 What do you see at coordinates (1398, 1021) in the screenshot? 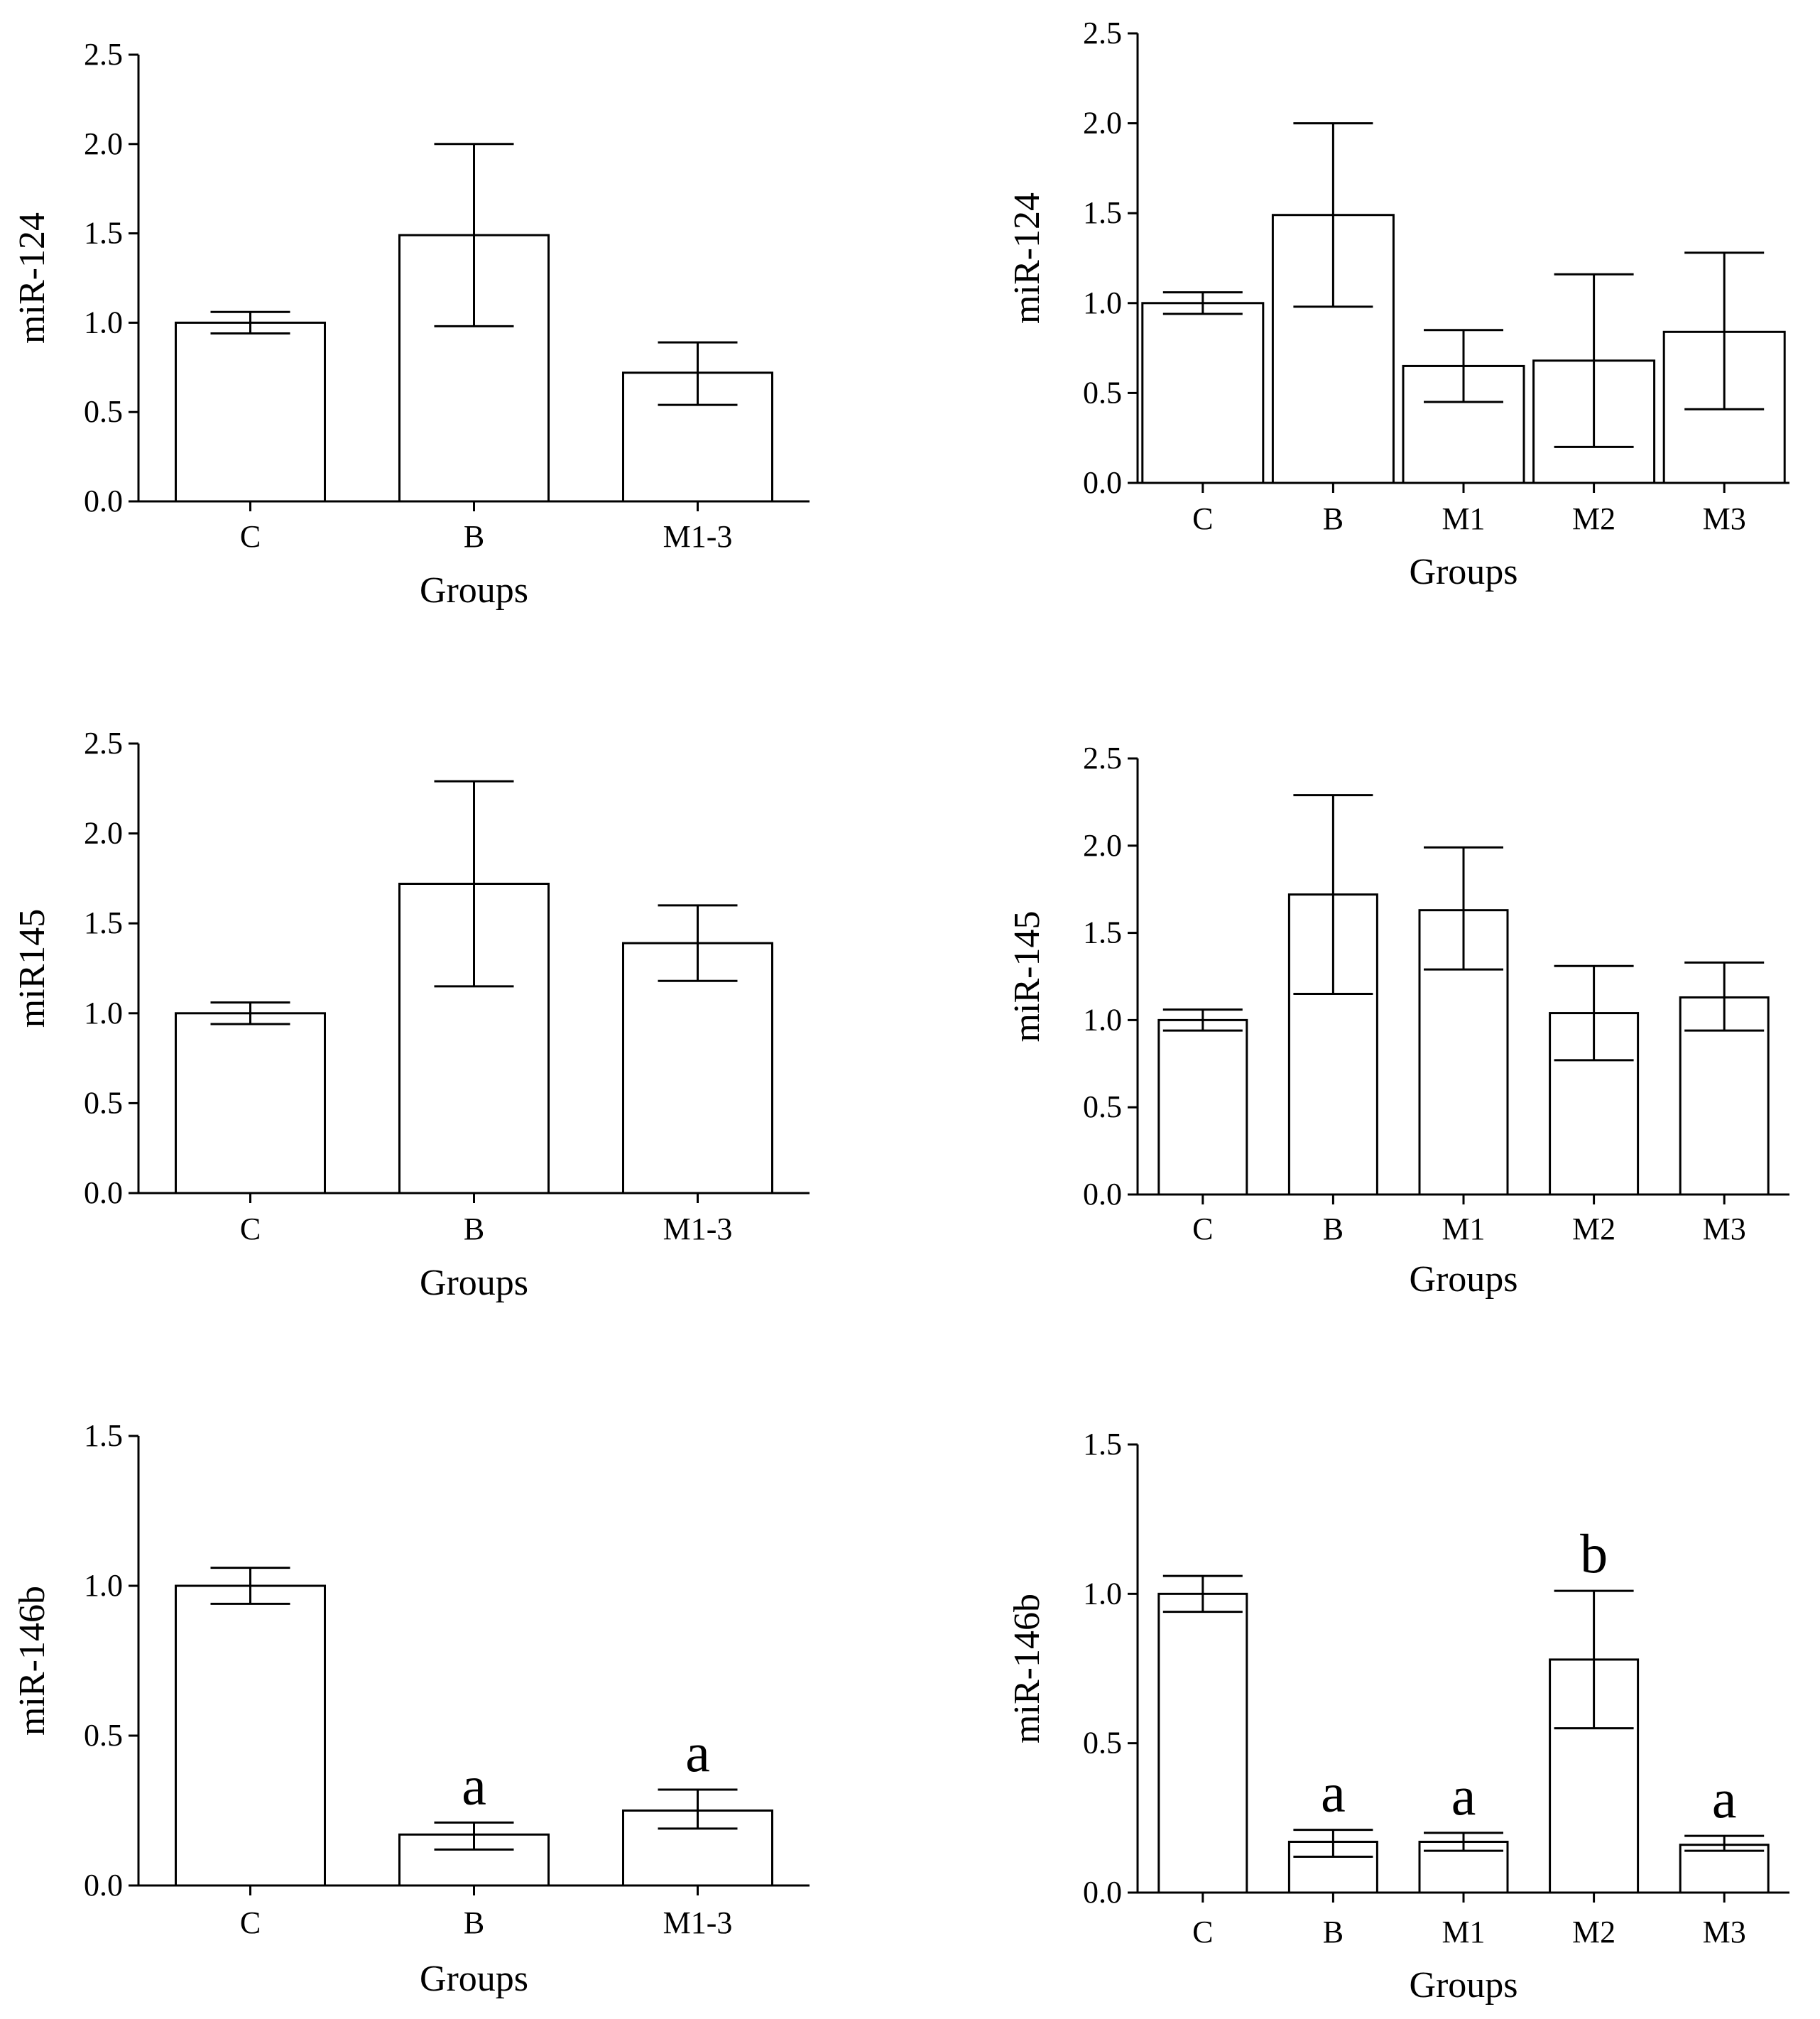
I see `chart-panel-middle-right: 0.0 0.5 1.0 1.5 2.0 2.5 C B M1 M2 M3 Groups miR-145` at bounding box center [1398, 1021].